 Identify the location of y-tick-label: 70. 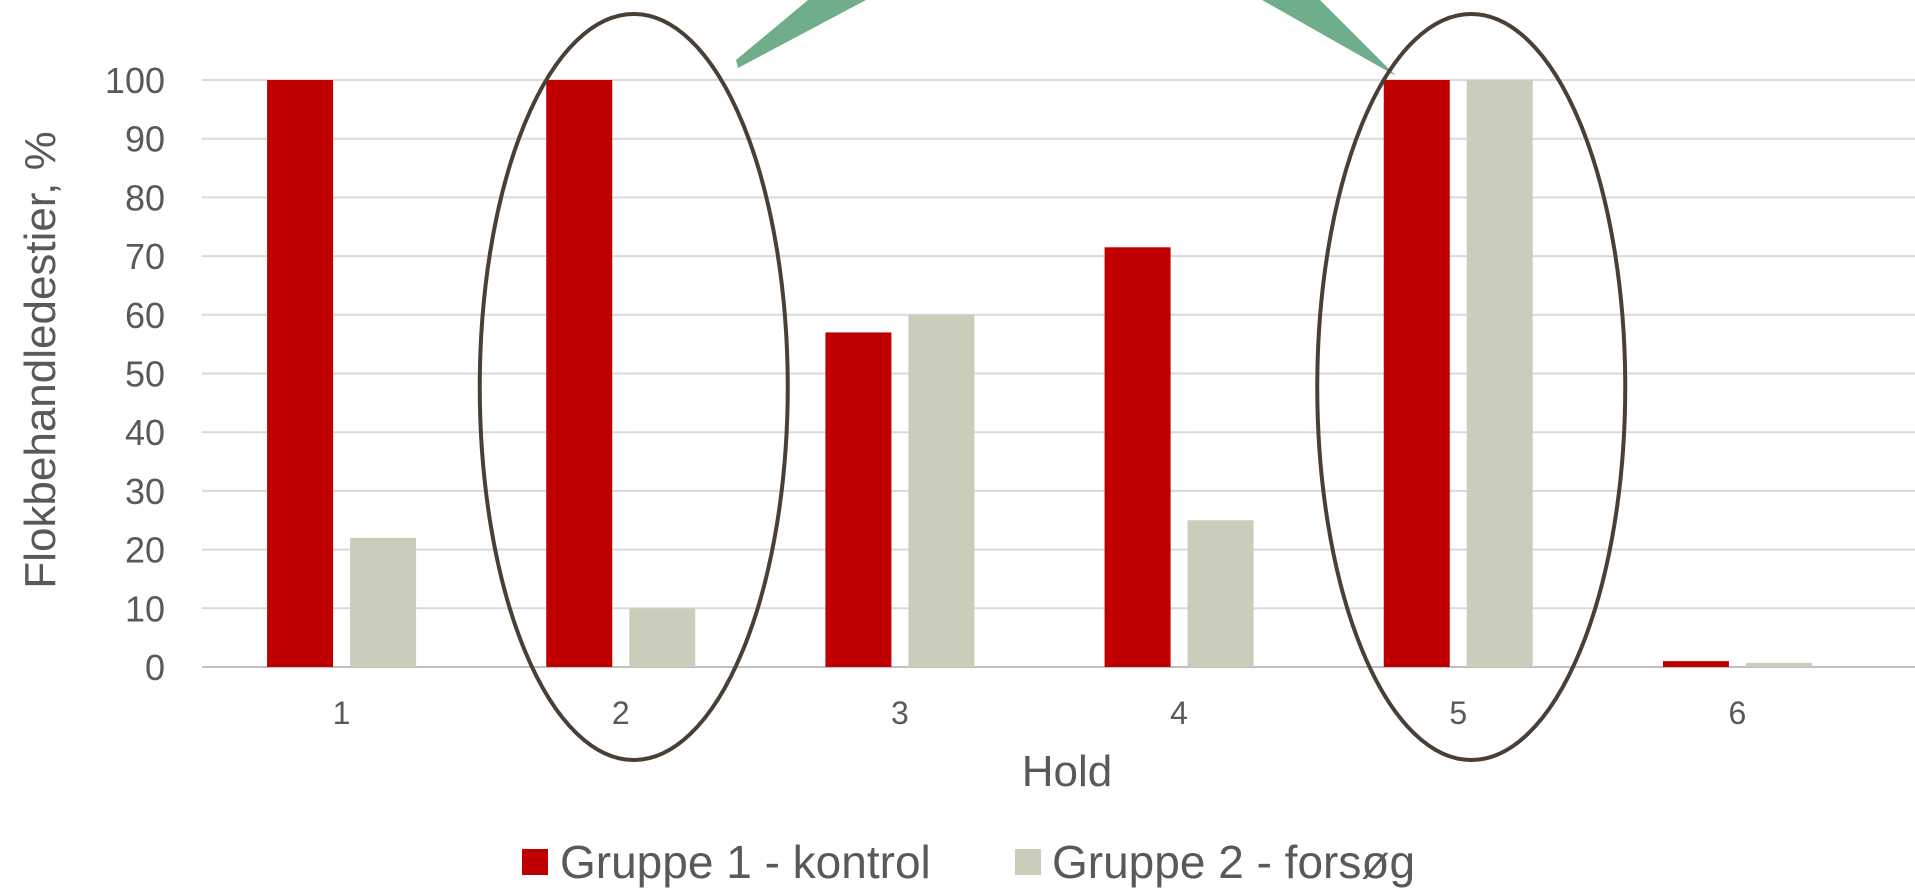
(145, 256).